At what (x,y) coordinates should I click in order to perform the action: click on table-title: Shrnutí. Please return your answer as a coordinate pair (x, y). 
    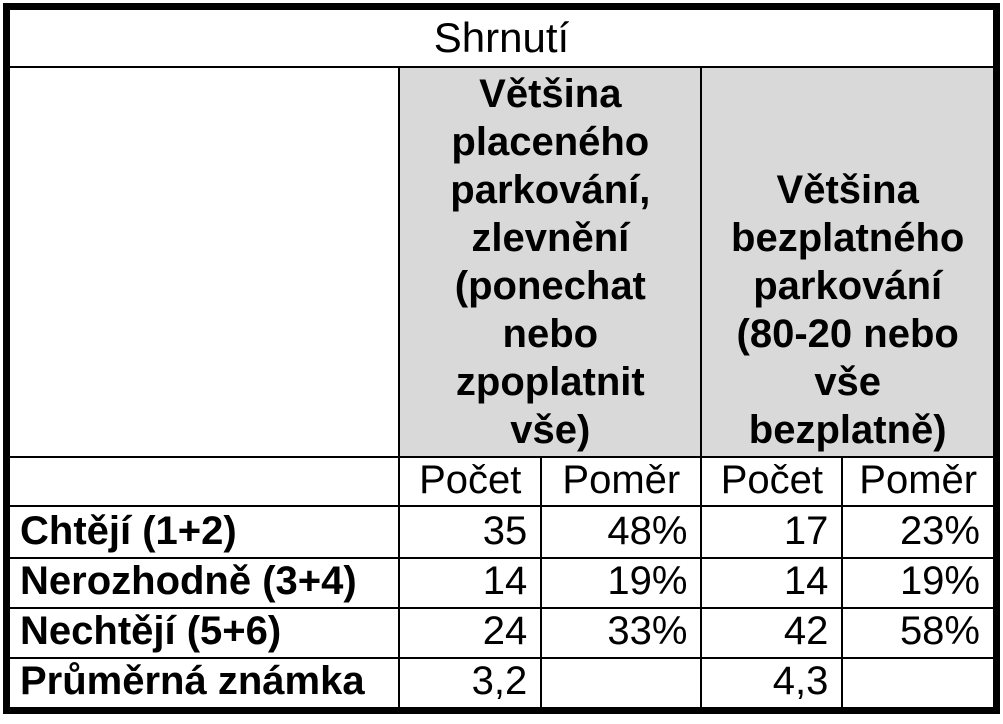
    Looking at the image, I should click on (501, 36).